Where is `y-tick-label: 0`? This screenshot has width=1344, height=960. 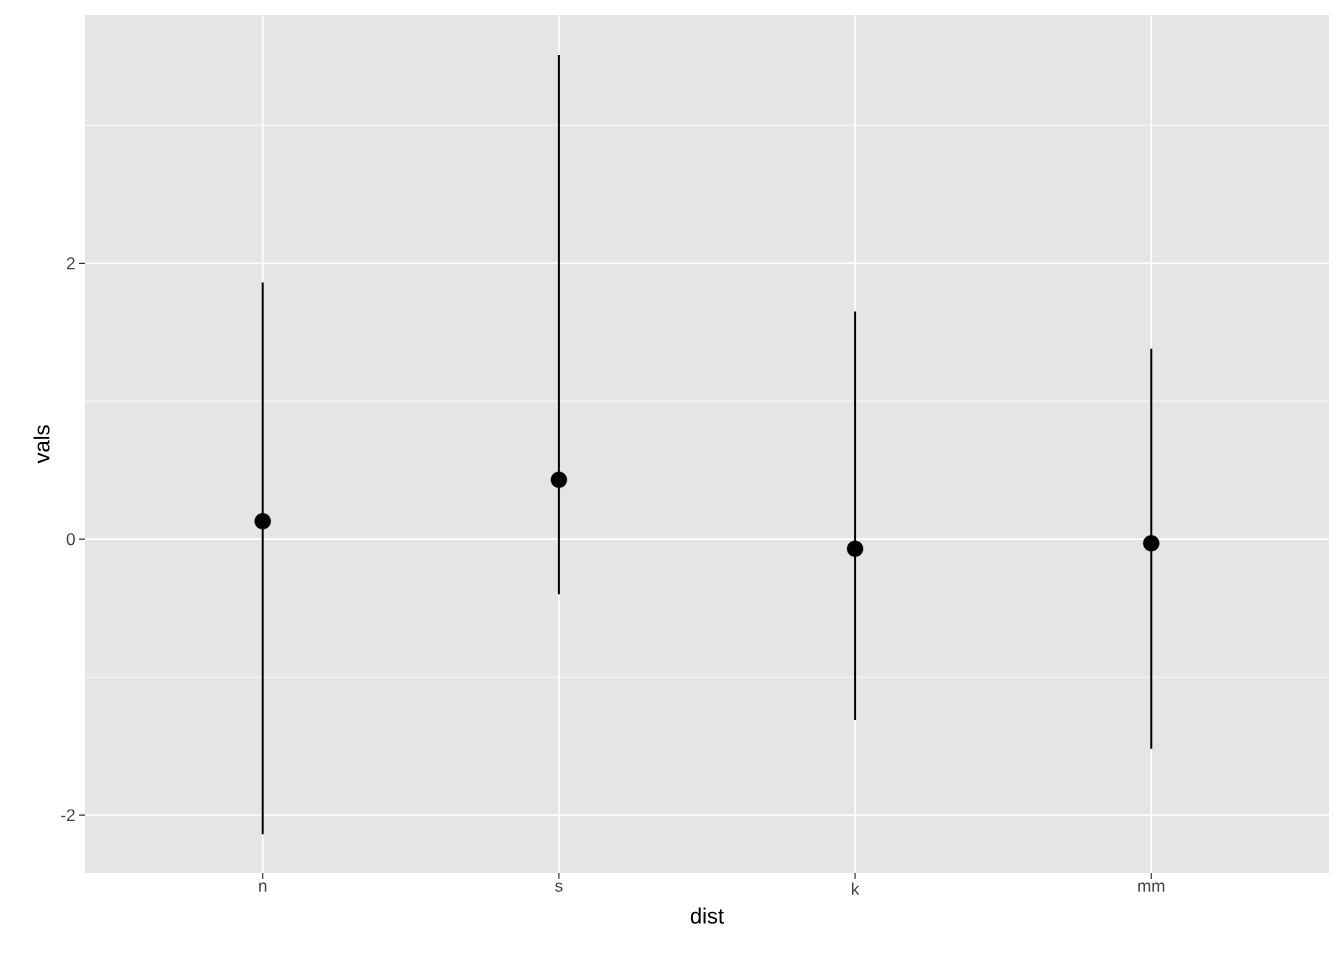
y-tick-label: 0 is located at coordinates (70, 539).